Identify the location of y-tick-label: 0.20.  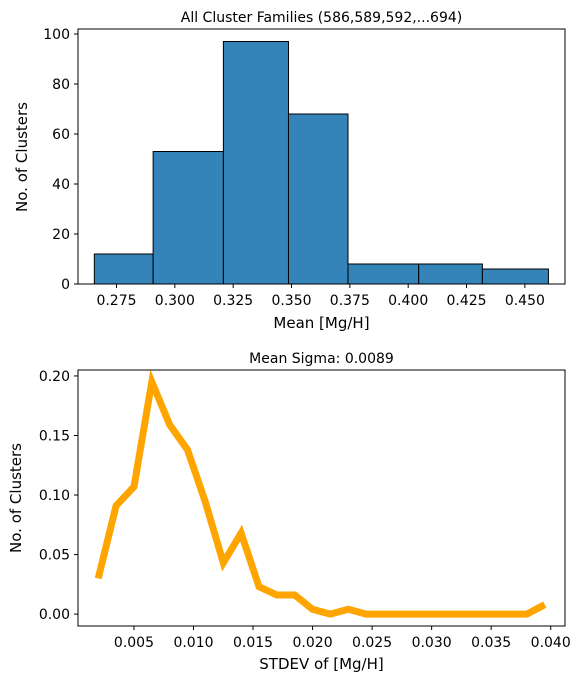
(54, 377).